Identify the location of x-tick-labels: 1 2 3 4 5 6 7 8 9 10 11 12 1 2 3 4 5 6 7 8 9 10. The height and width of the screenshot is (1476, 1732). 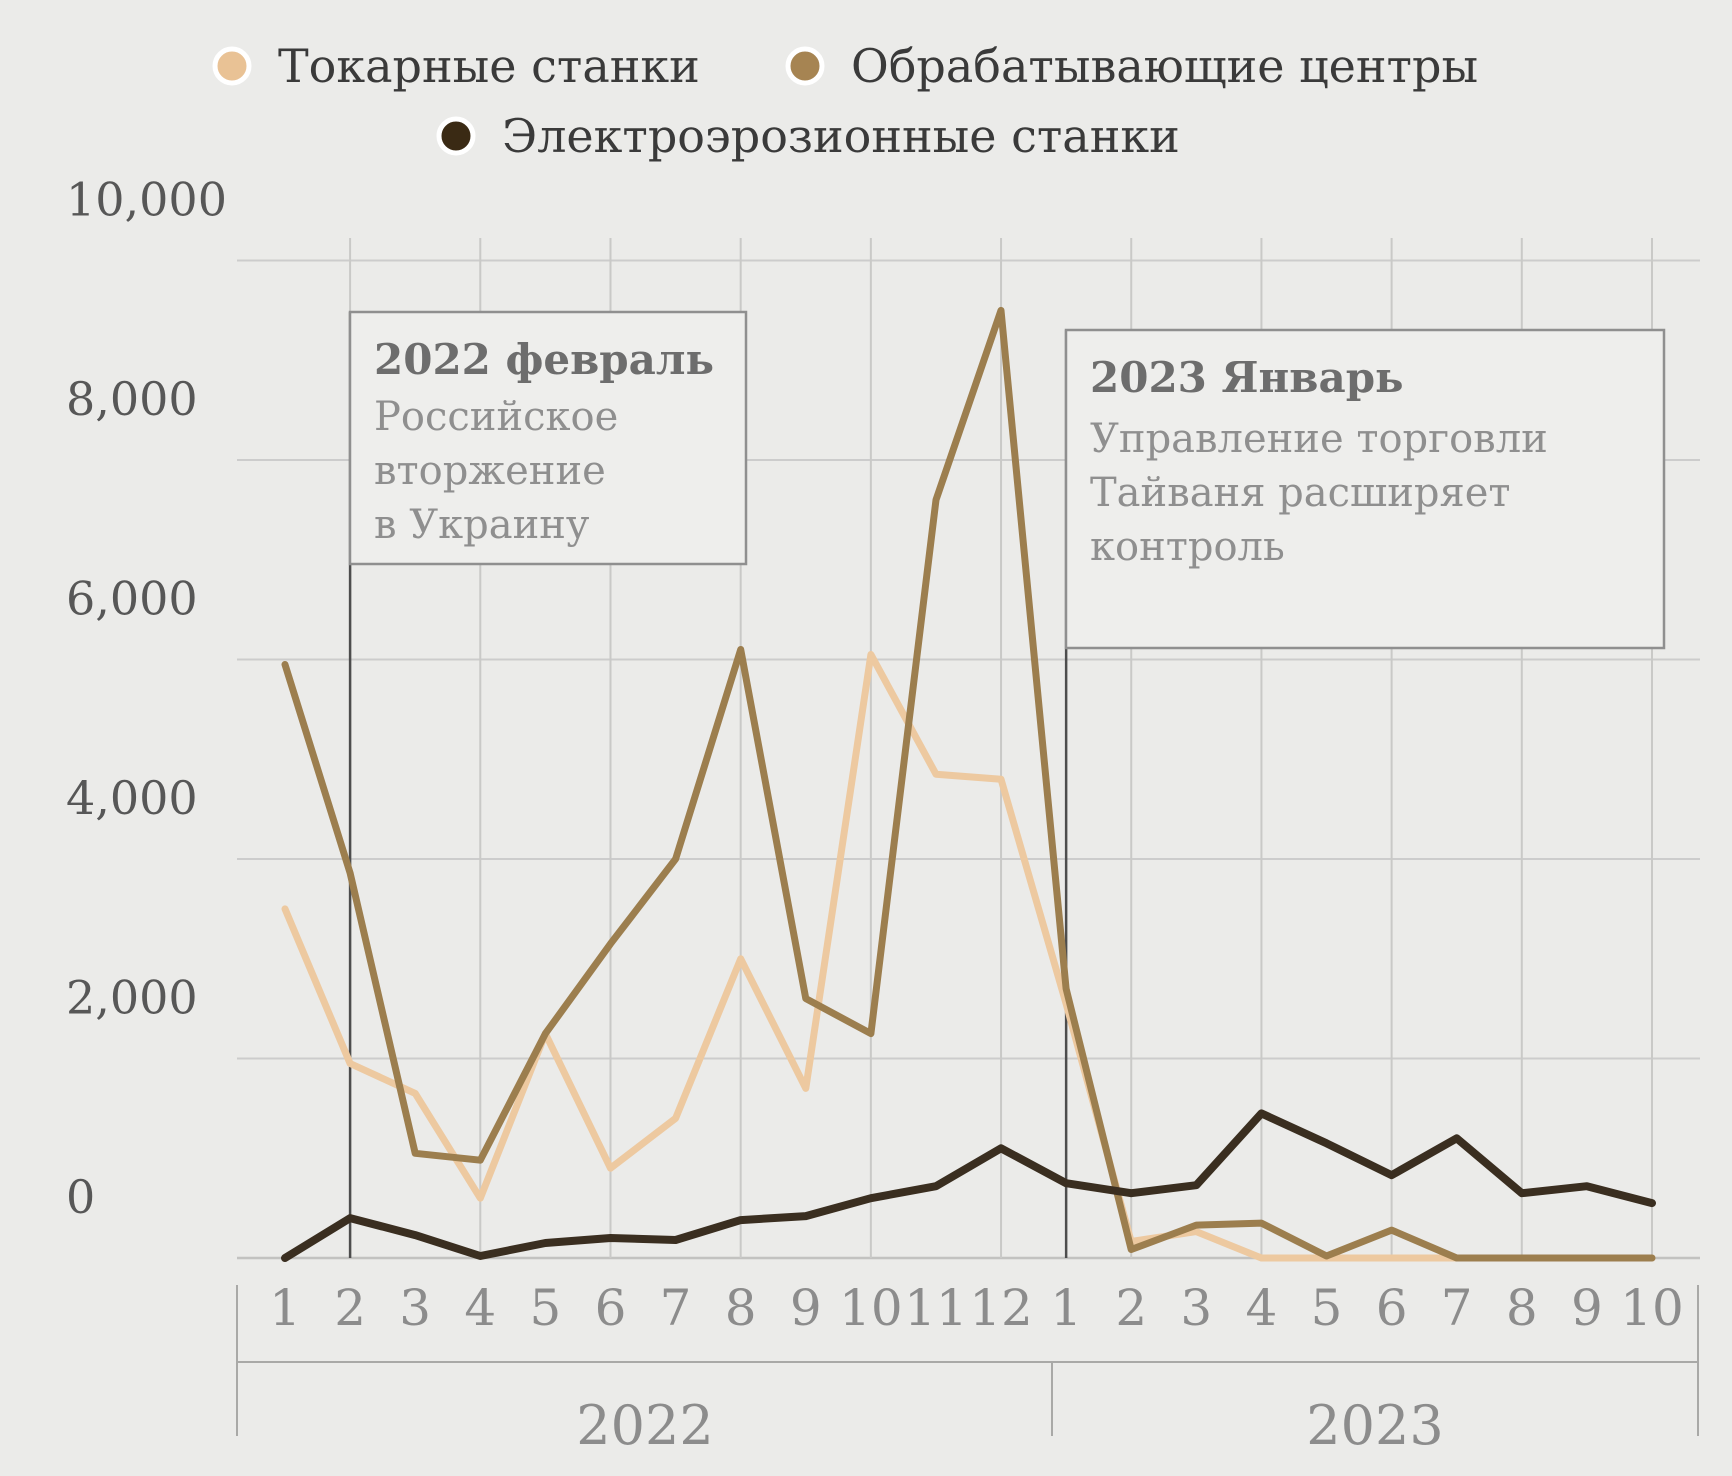
(976, 1308).